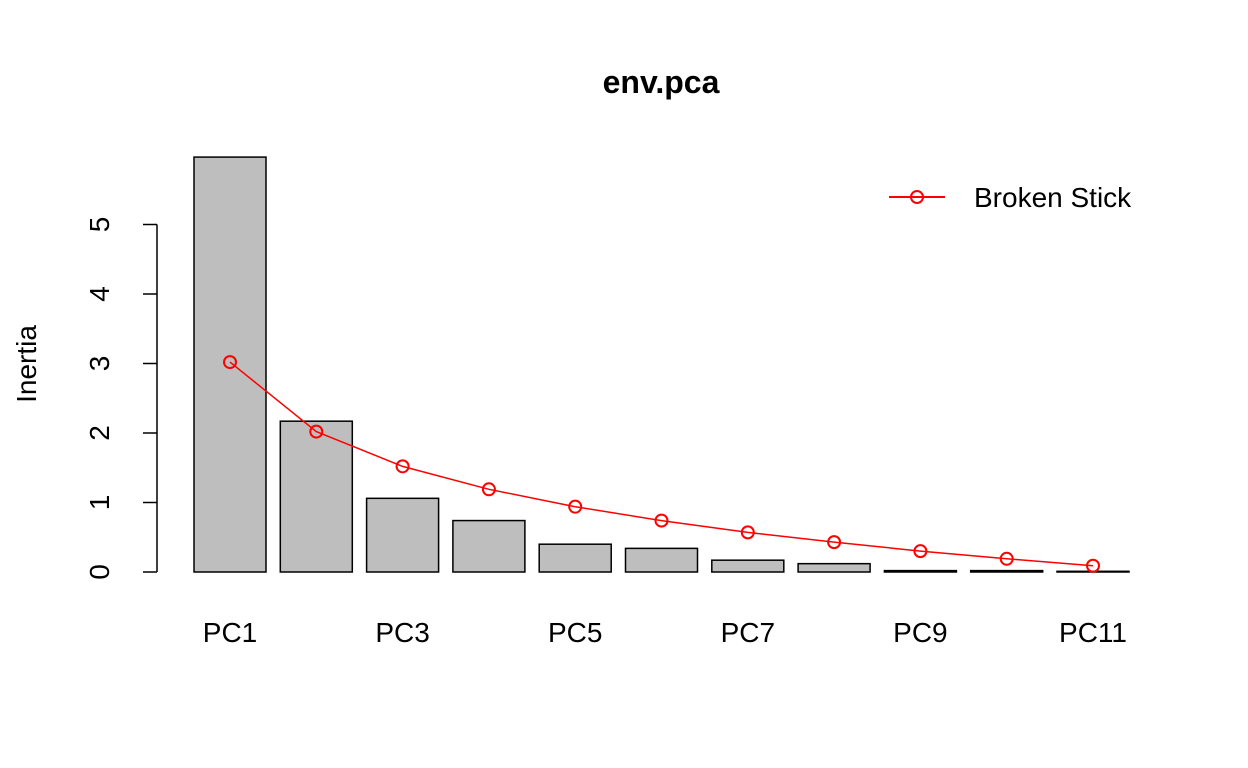 The height and width of the screenshot is (768, 1248). I want to click on bar-pc4, so click(489, 546).